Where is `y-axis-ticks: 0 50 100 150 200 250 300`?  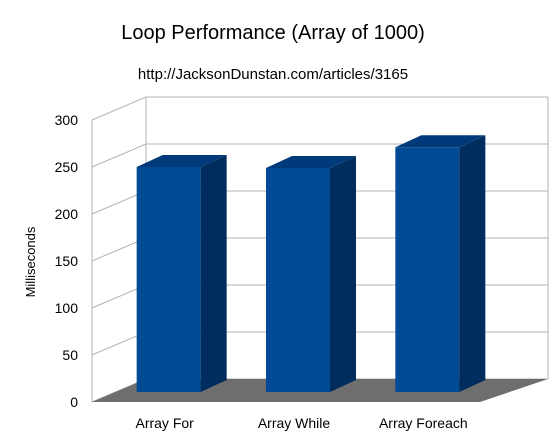
y-axis-ticks: 0 50 100 150 200 250 300 is located at coordinates (67, 261).